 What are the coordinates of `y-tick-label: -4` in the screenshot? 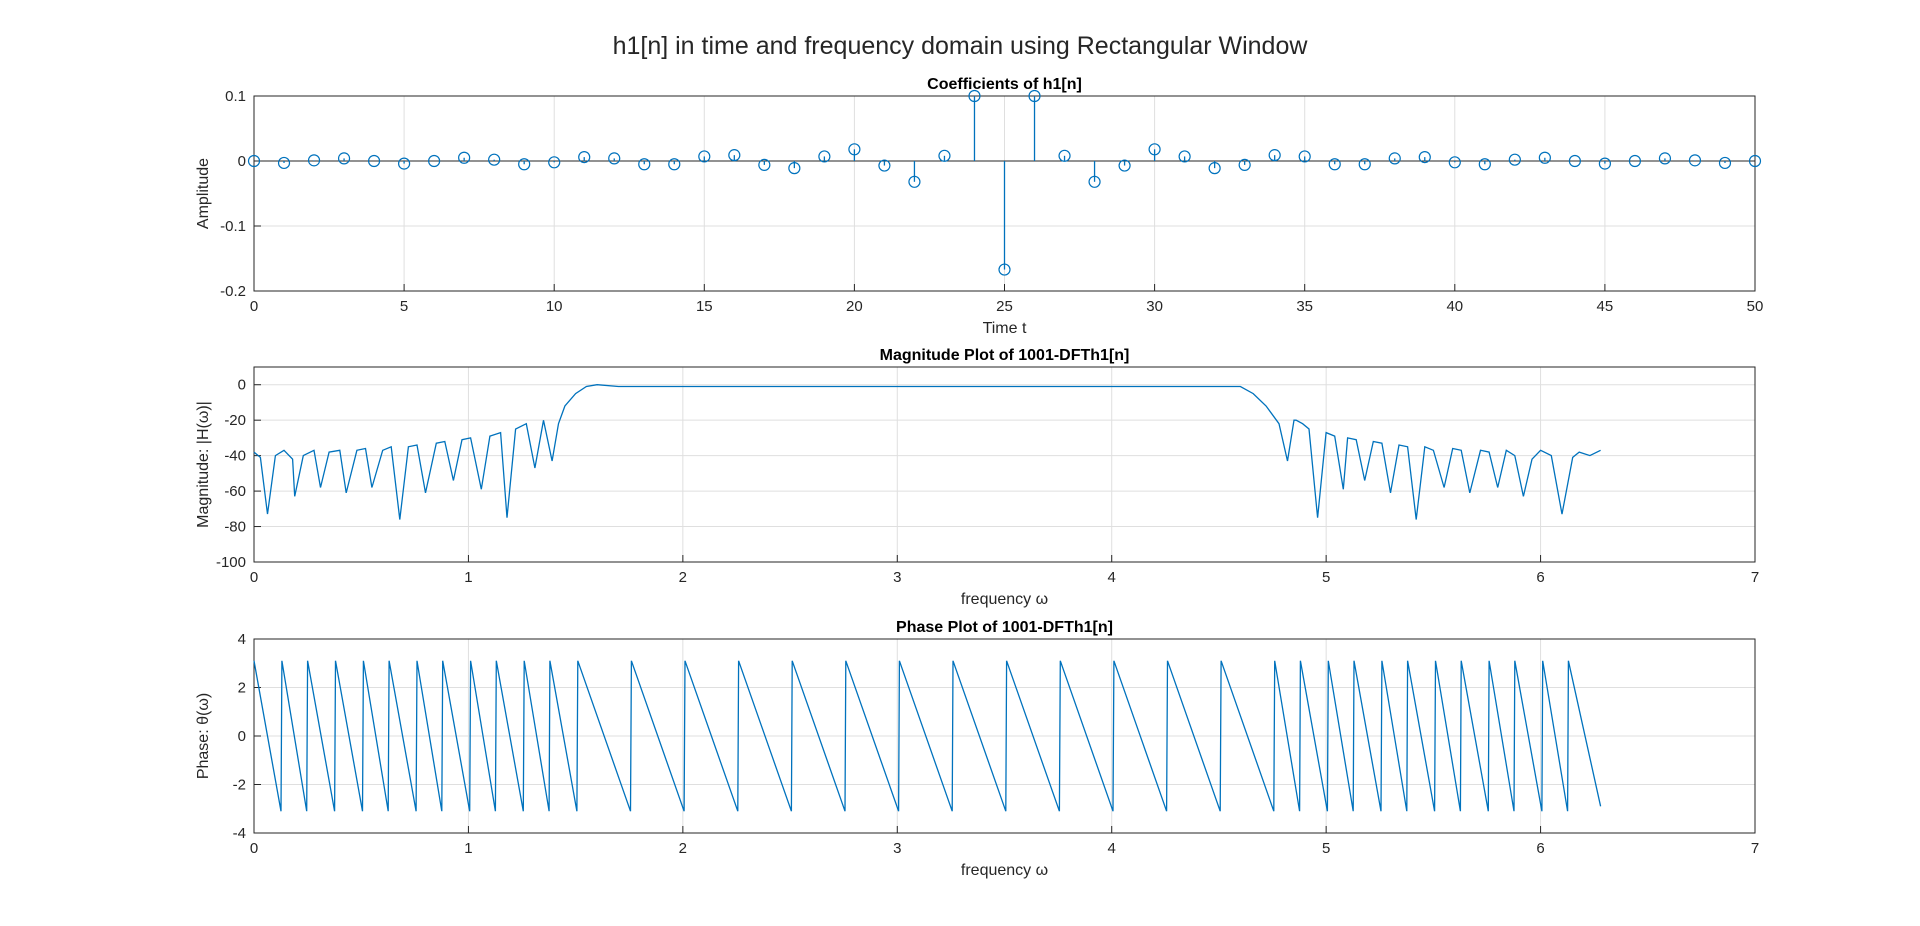 It's located at (239, 833).